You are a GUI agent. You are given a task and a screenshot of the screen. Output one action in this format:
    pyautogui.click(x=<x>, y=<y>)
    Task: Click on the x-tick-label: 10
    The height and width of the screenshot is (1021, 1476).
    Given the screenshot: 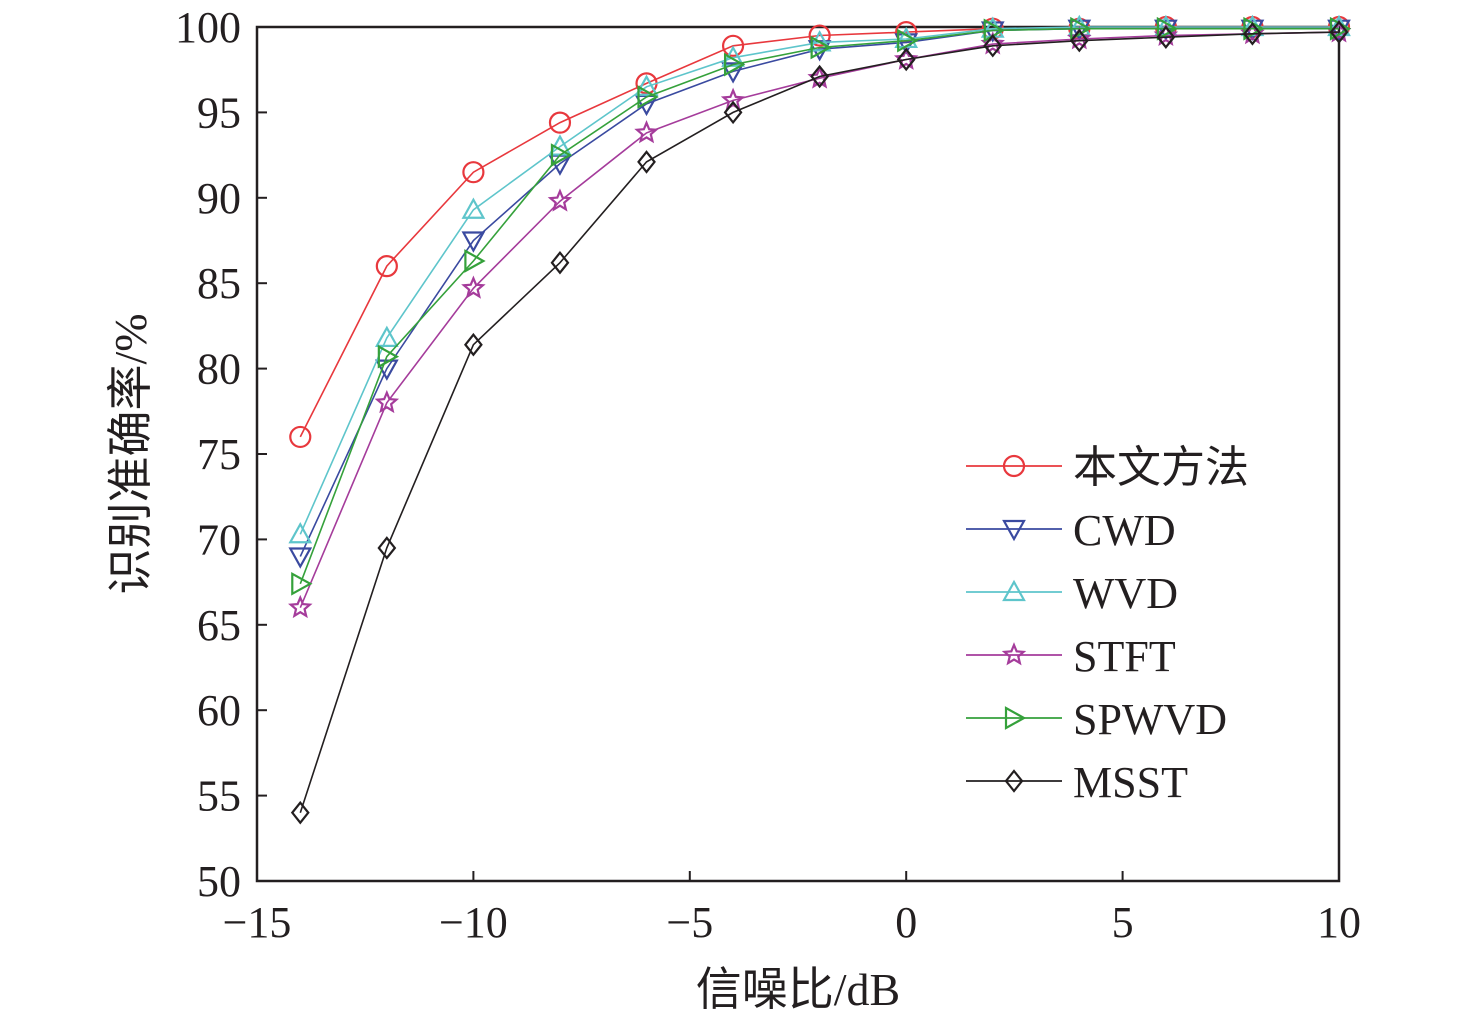 What is the action you would take?
    pyautogui.click(x=1339, y=922)
    